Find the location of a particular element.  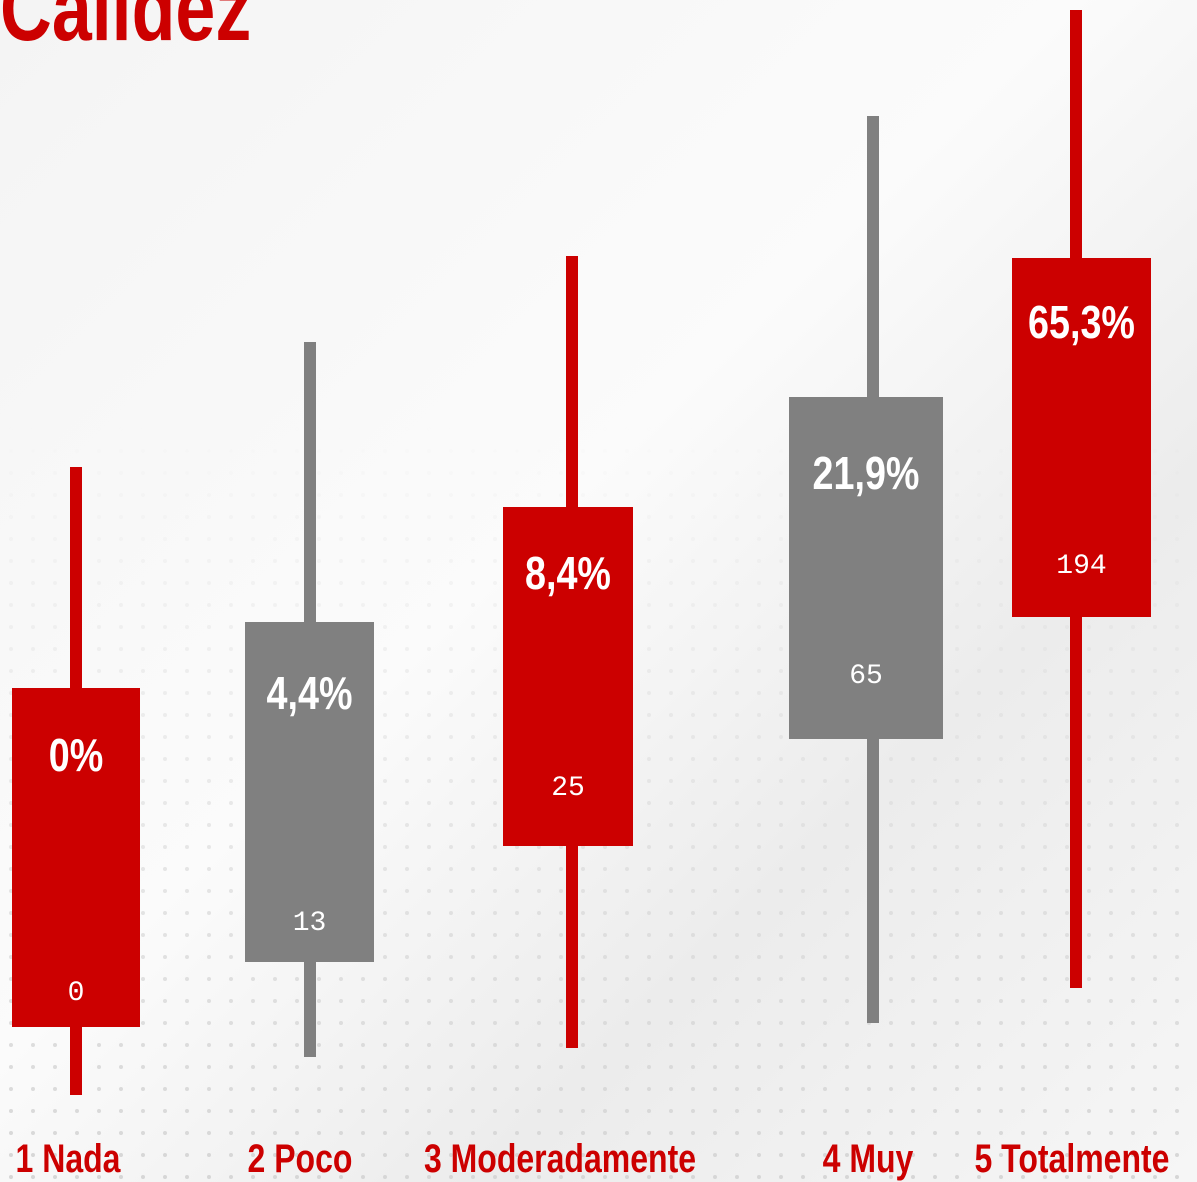

category-label: 3 Moderadamente is located at coordinates (560, 1158).